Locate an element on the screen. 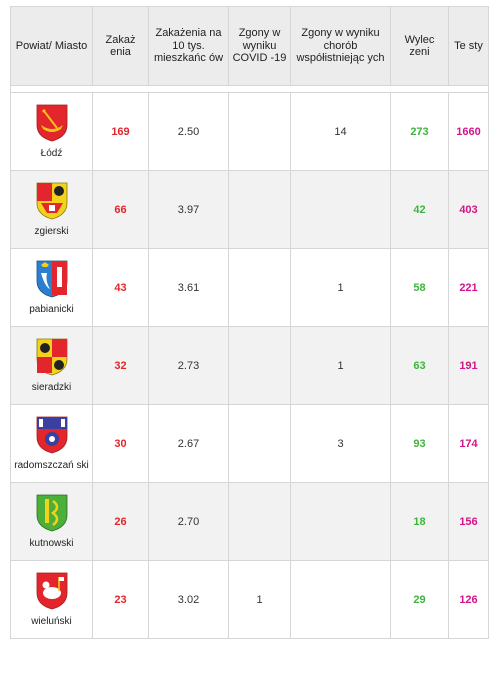  table-row: Łódź 169 2.50 14 273 1660 is located at coordinates (249, 131).